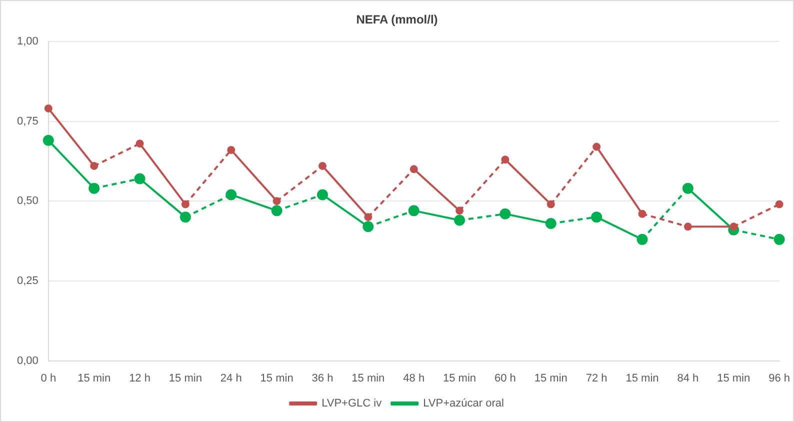  Describe the element at coordinates (48, 378) in the screenshot. I see `x-tick-label: 0 h` at that location.